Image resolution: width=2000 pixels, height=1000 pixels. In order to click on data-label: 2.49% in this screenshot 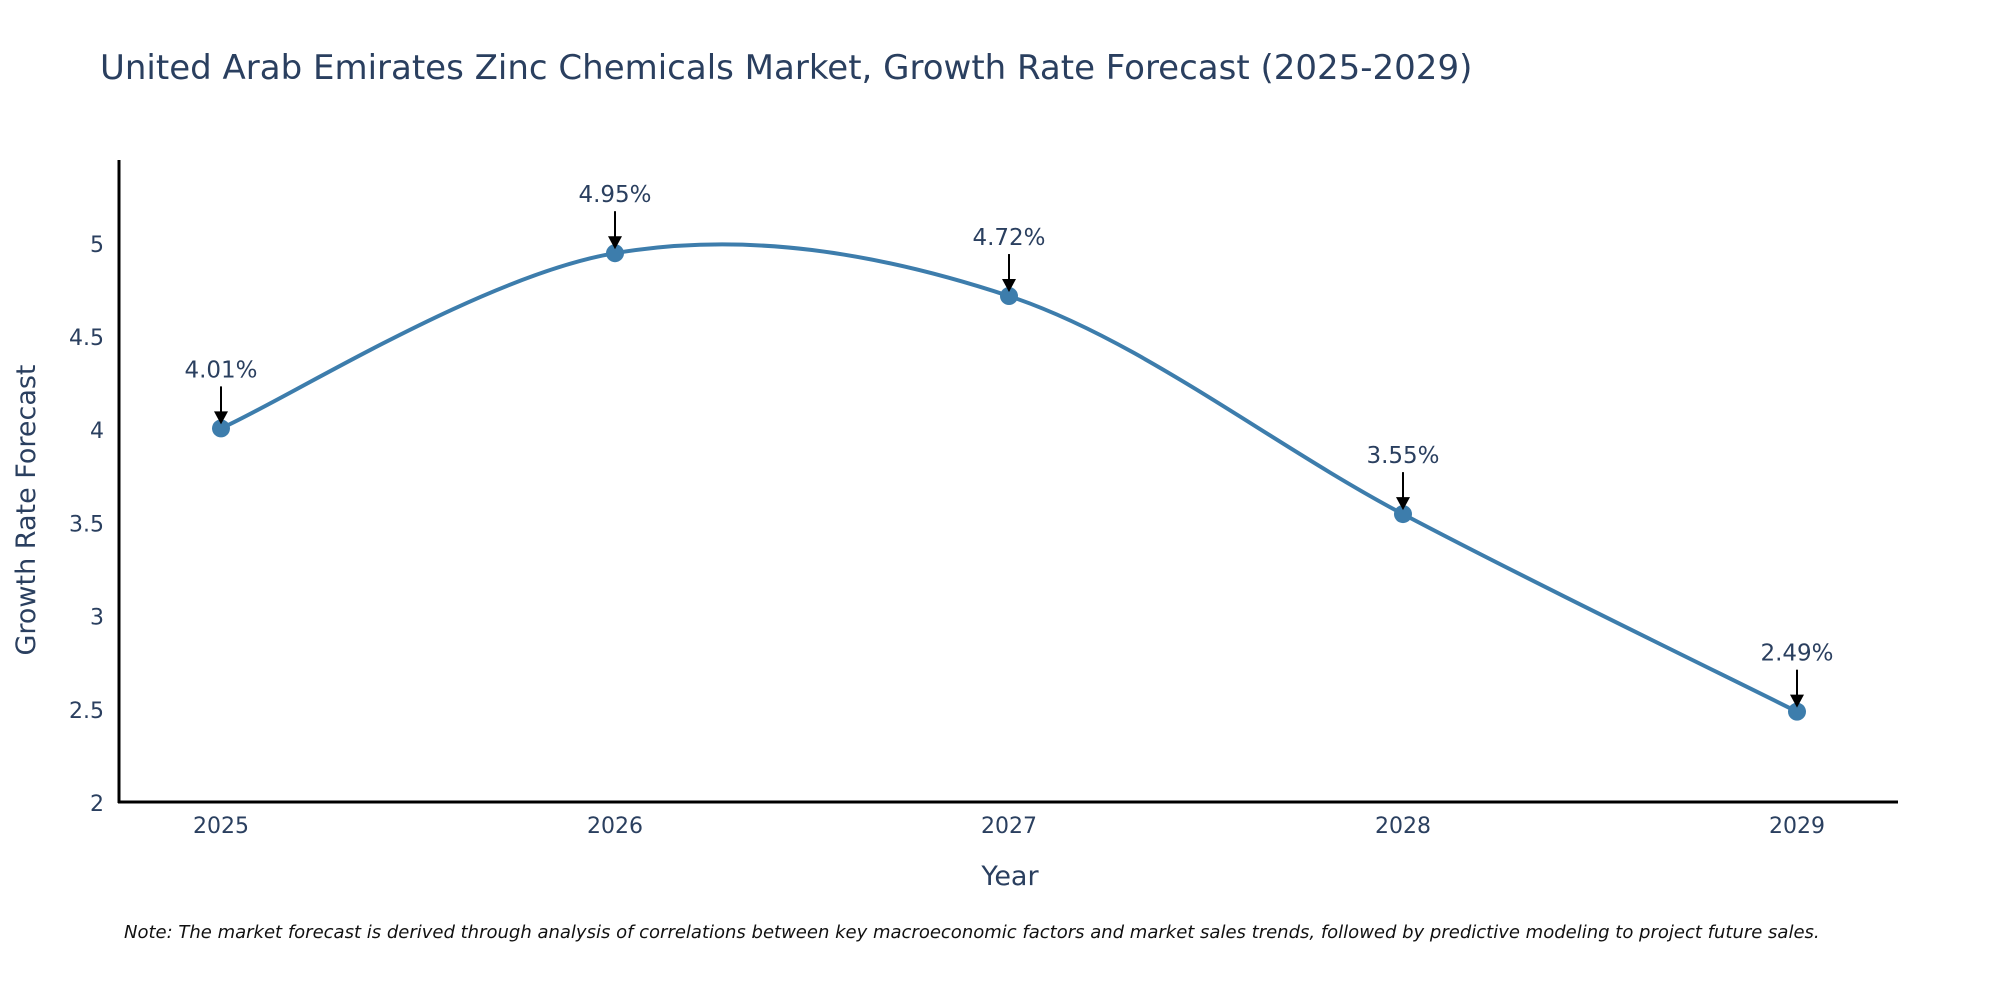, I will do `click(1796, 654)`.